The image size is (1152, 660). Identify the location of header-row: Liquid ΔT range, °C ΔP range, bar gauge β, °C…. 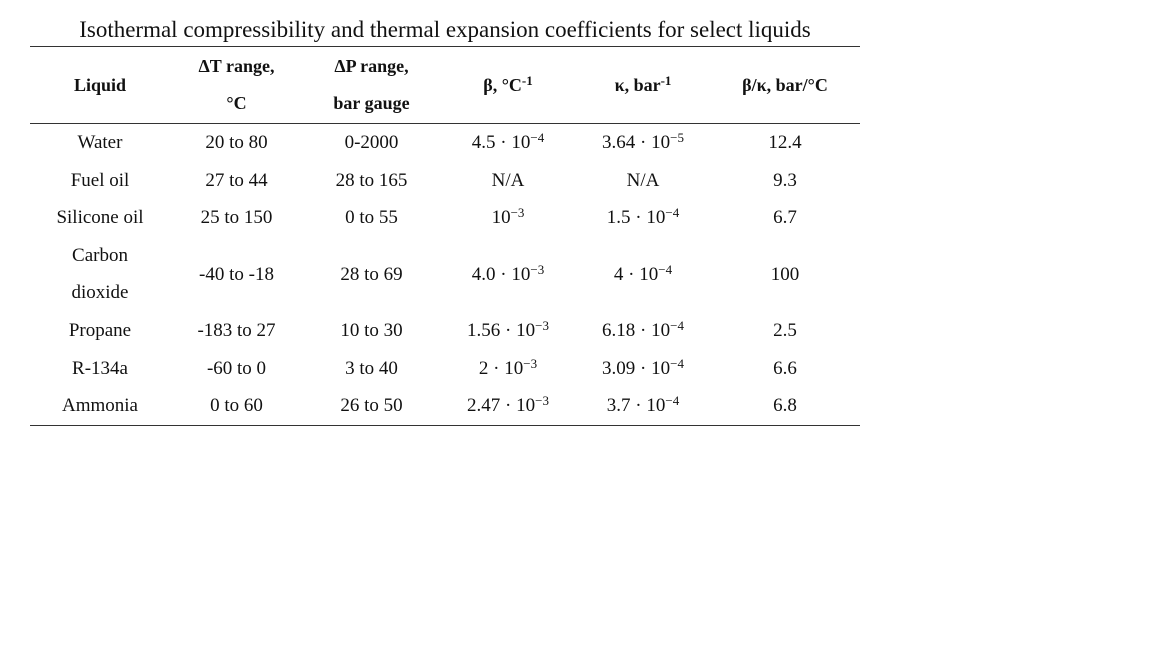
(445, 85).